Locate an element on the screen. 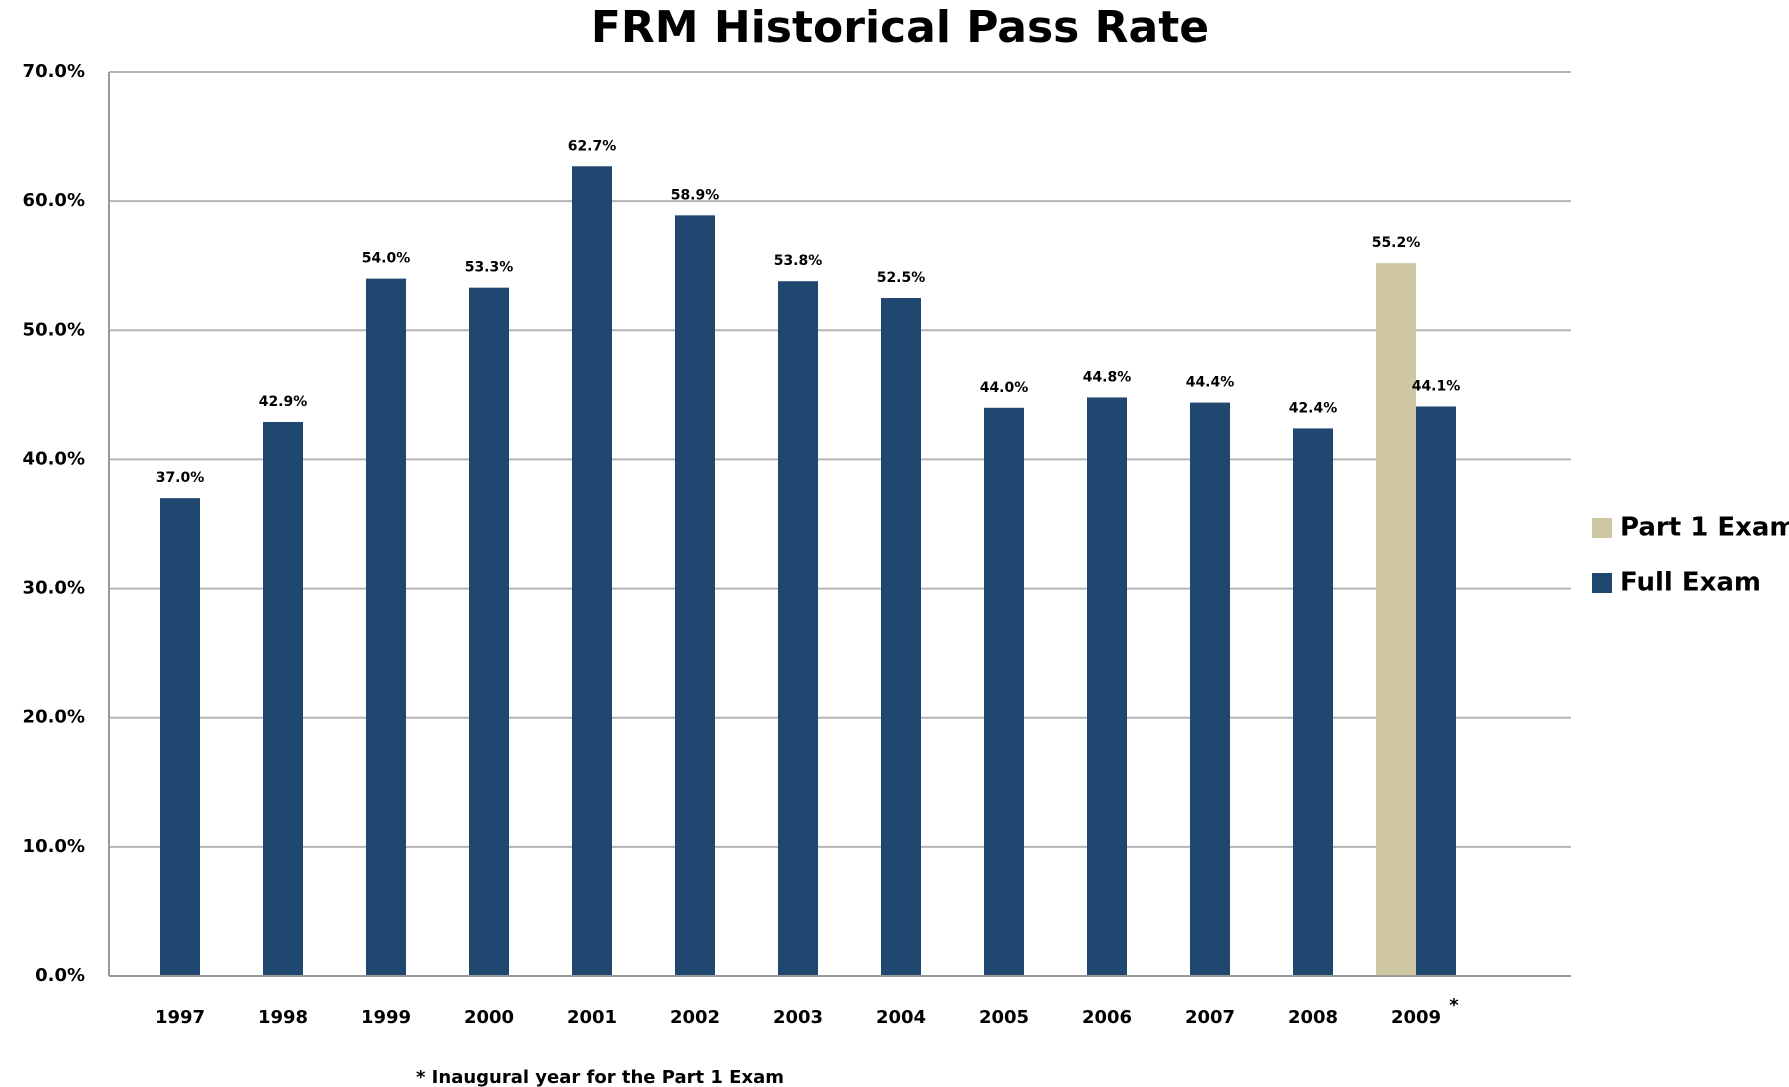 The width and height of the screenshot is (1789, 1087). data-label: 53.8% is located at coordinates (798, 261).